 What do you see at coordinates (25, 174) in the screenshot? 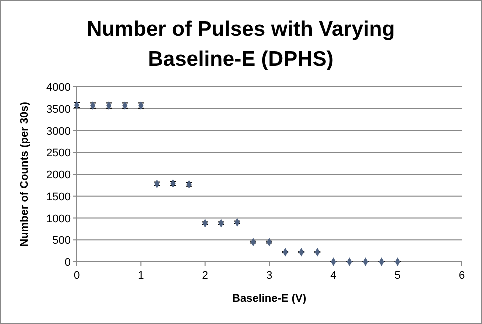
I see `y-axis-title: Number of Counts (per 30s)` at bounding box center [25, 174].